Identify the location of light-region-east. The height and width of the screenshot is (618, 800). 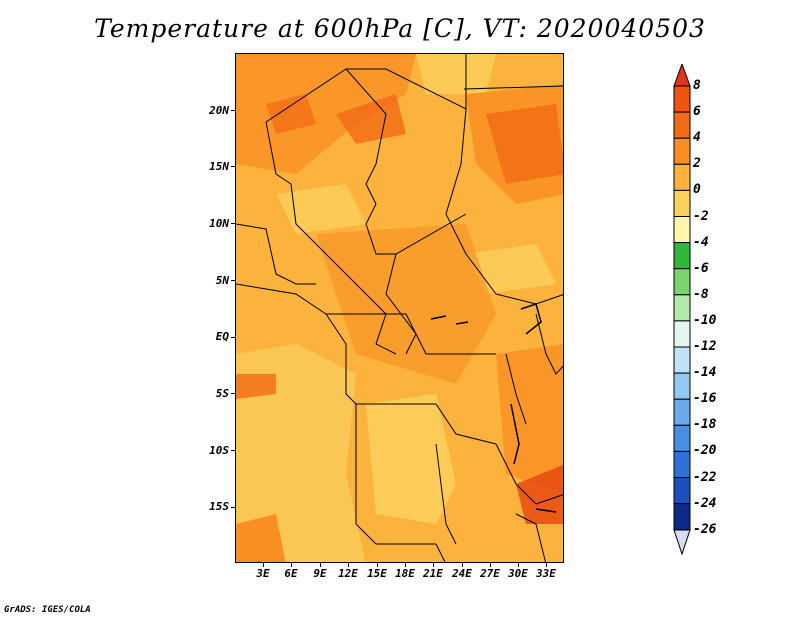
(511, 269).